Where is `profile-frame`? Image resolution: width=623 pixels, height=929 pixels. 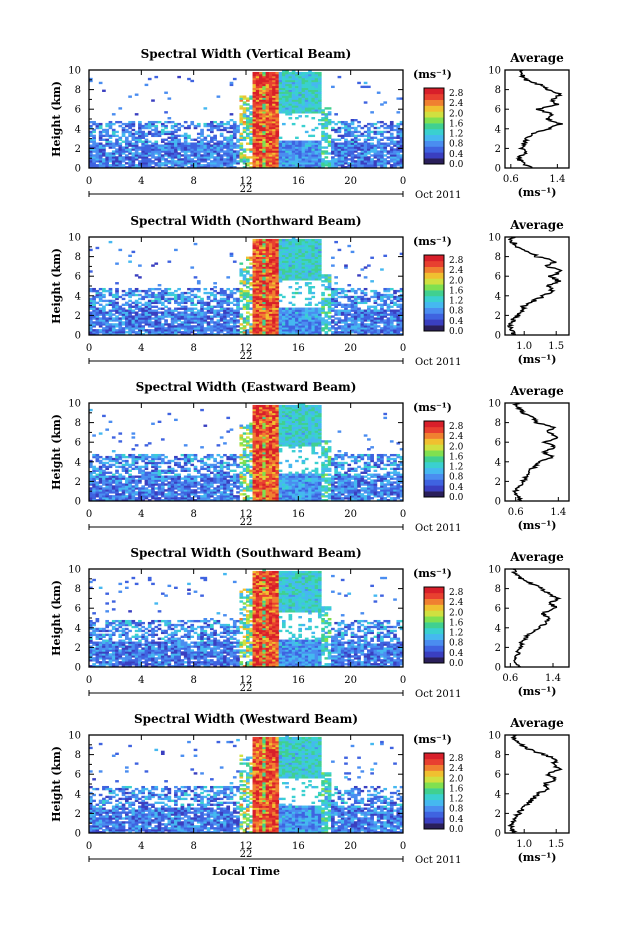
profile-frame is located at coordinates (537, 119).